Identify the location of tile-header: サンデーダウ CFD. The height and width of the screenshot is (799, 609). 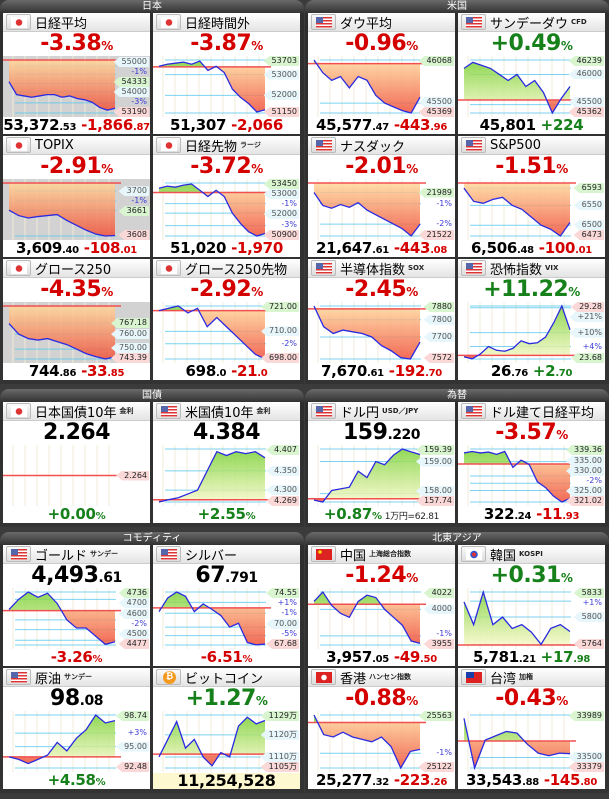
(531, 22).